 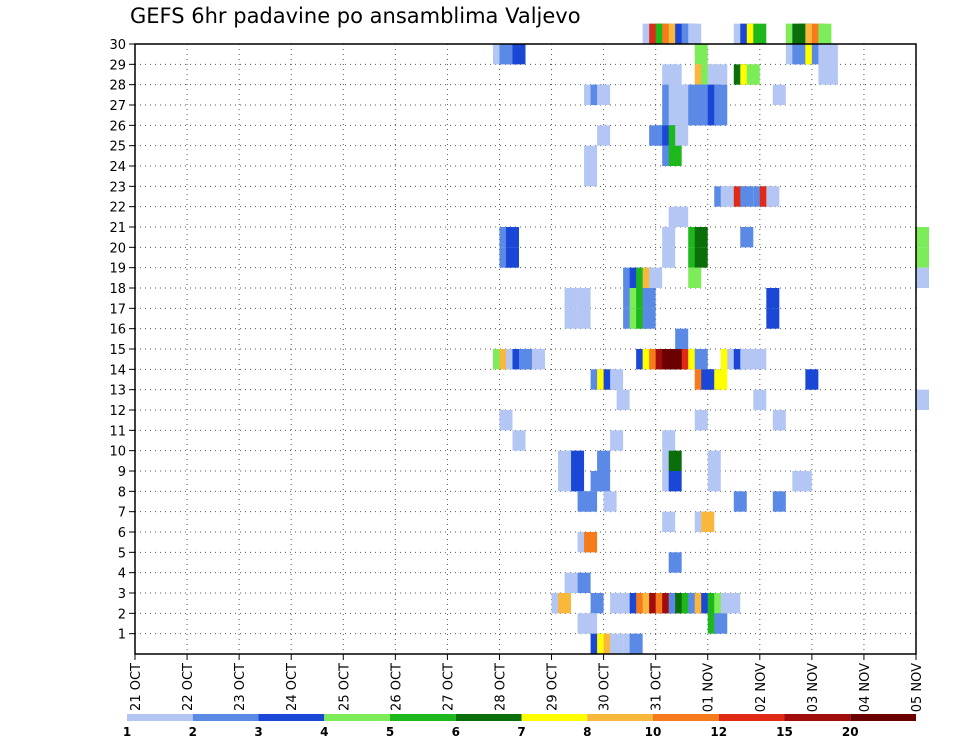 What do you see at coordinates (396, 687) in the screenshot?
I see `x-tick-label: 26 OCT` at bounding box center [396, 687].